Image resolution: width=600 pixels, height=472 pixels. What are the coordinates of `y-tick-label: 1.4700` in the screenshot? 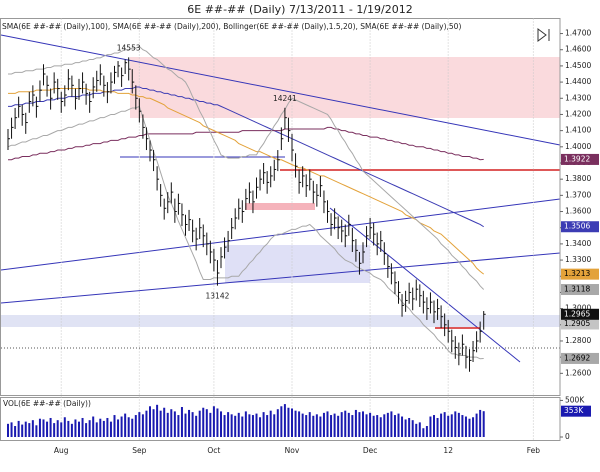 It's located at (578, 33).